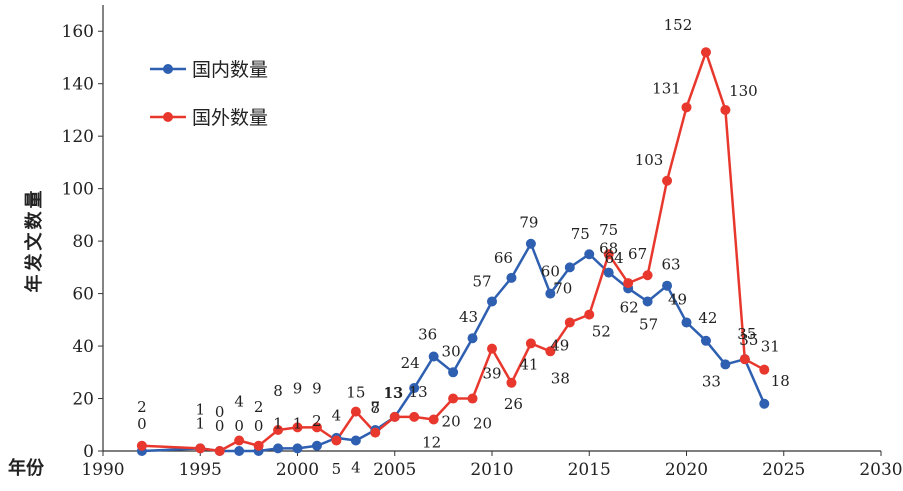  I want to click on data-label-domestic: 5, so click(337, 469).